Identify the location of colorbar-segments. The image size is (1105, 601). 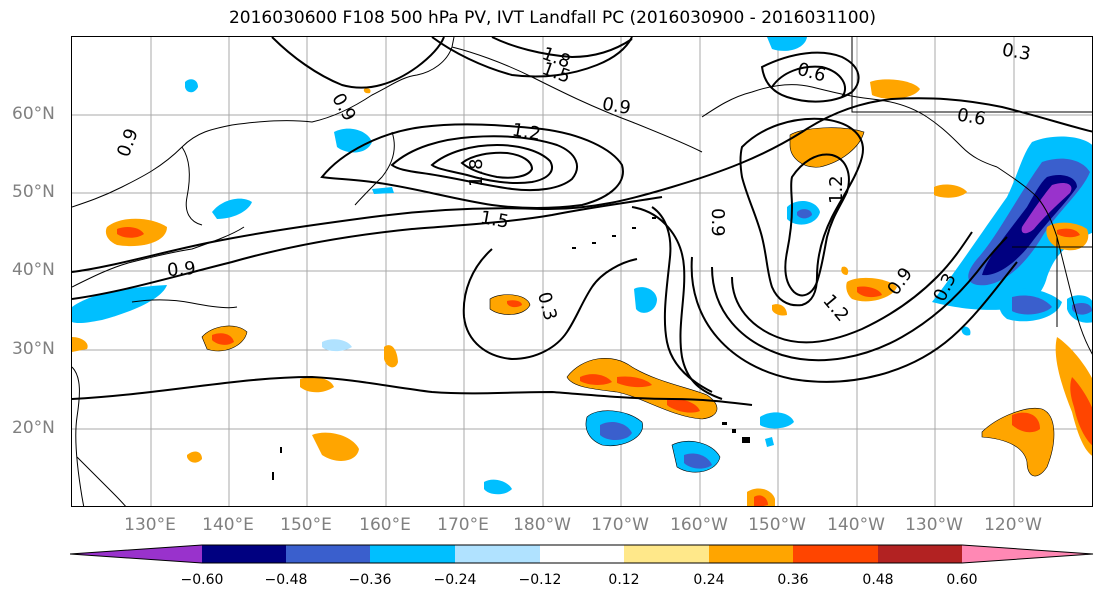
(582, 554).